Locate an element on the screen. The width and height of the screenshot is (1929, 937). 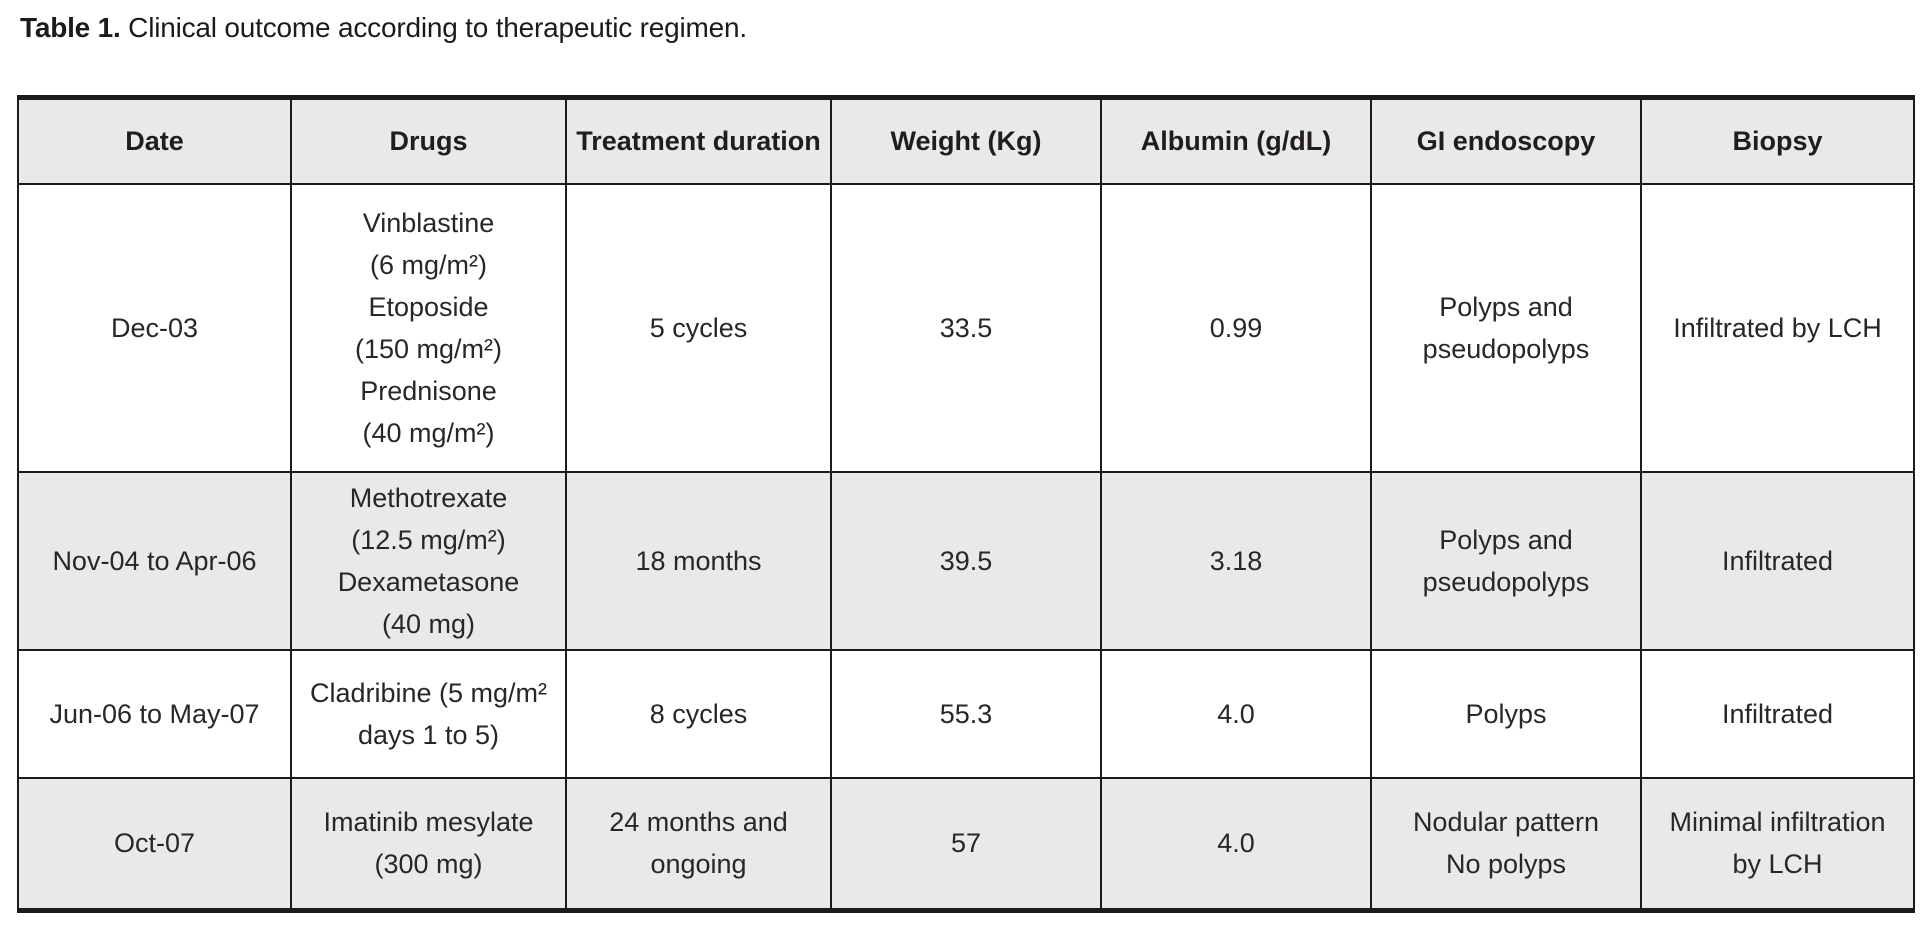
header-cell-treatment-duration: Treatment duration is located at coordinates (698, 140).